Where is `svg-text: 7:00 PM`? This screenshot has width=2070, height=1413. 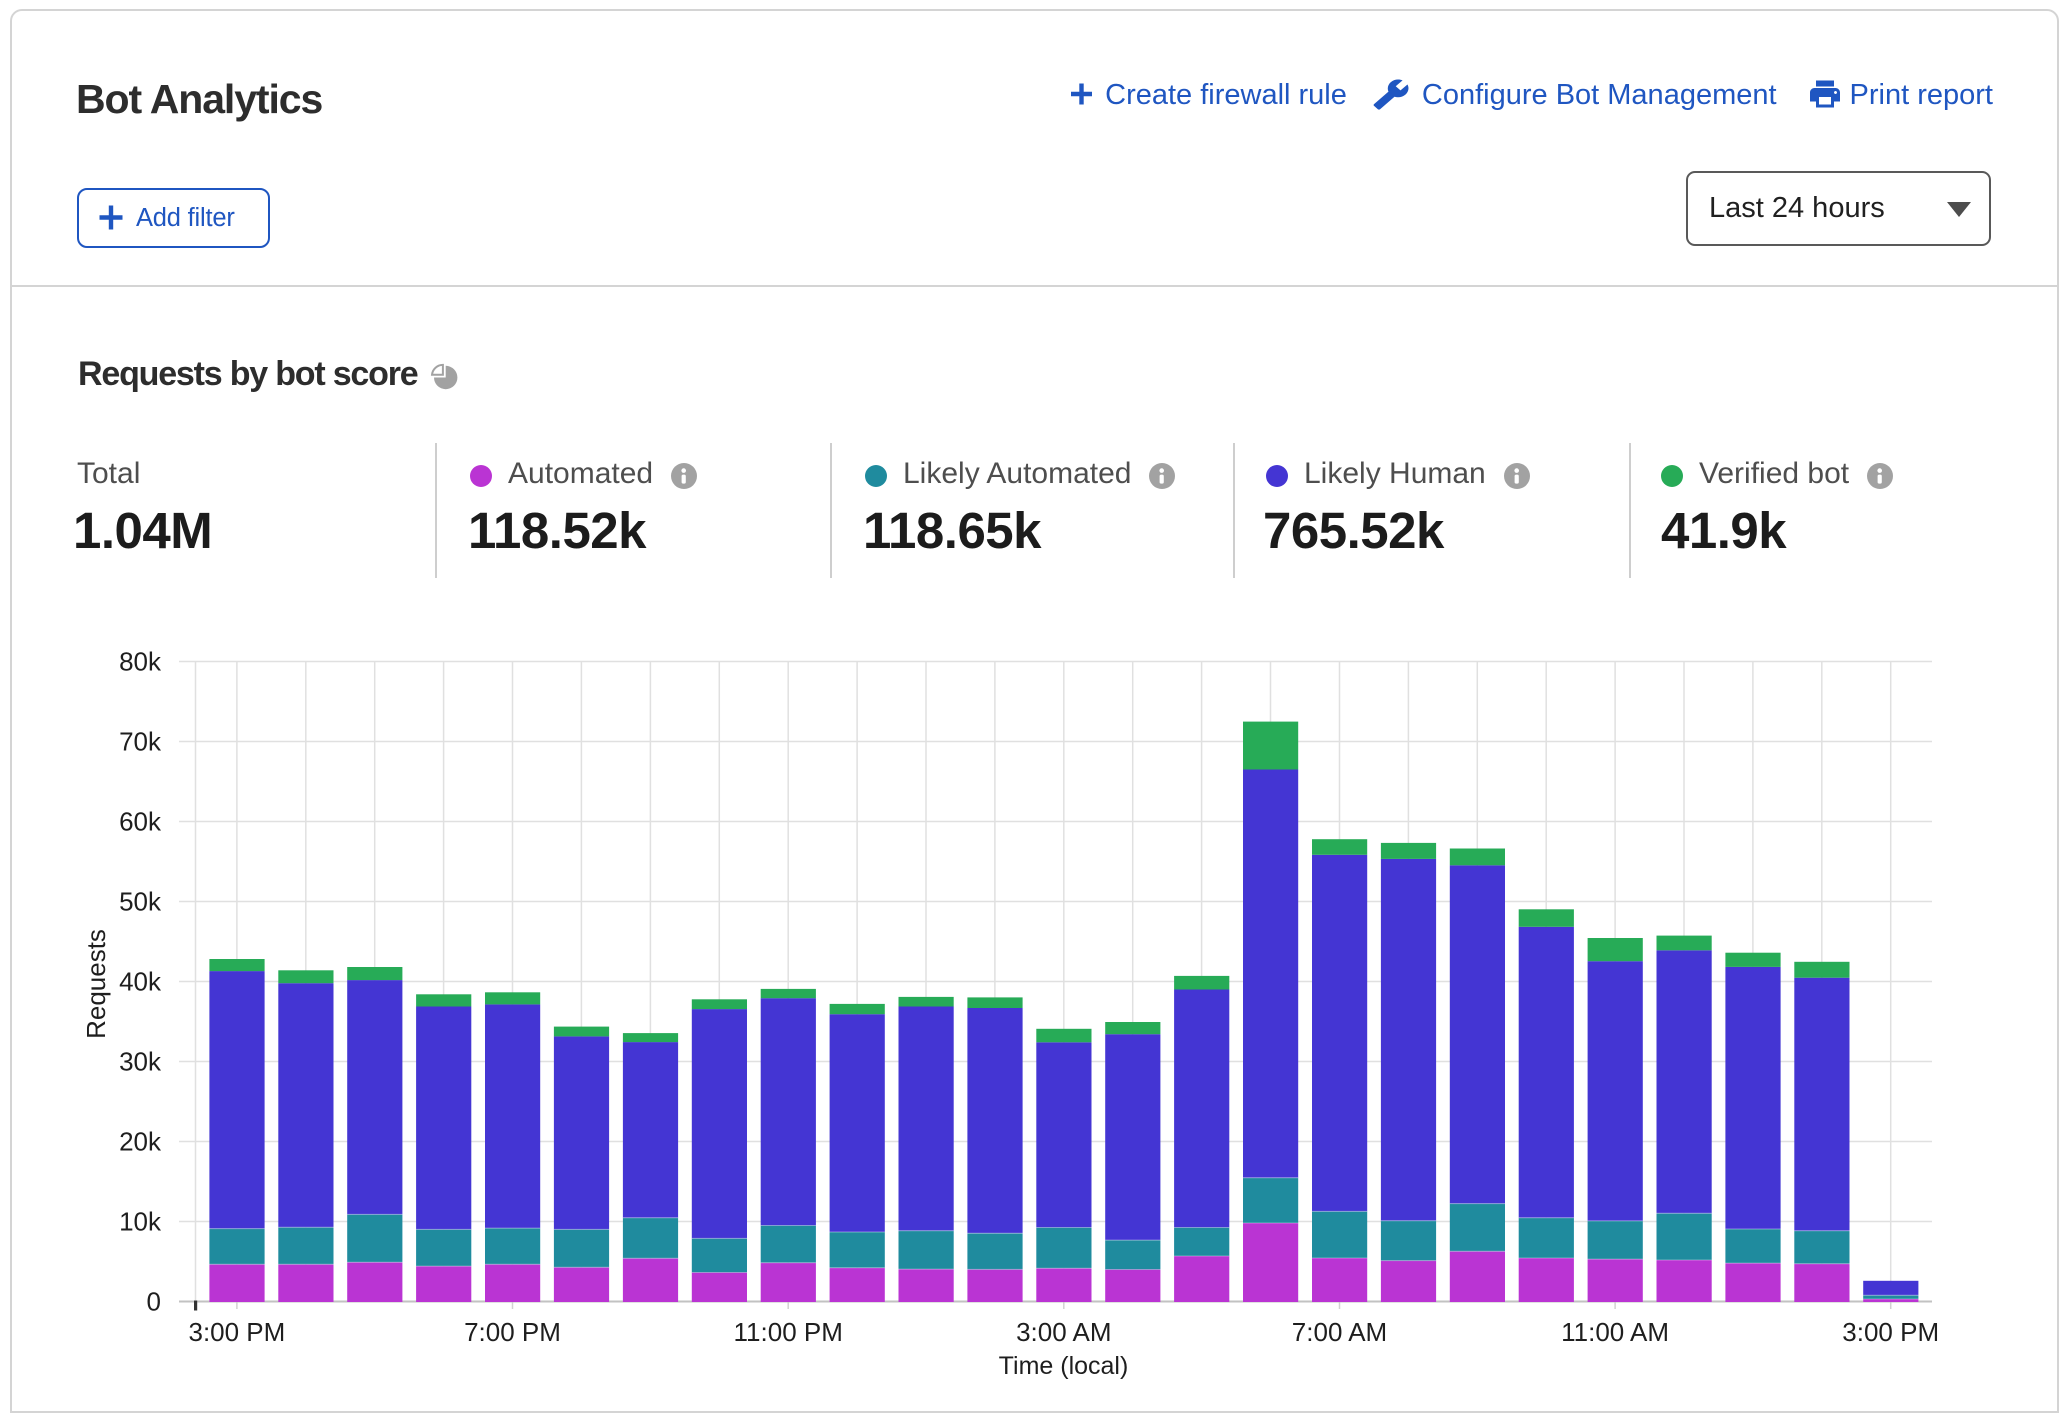 svg-text: 7:00 PM is located at coordinates (512, 1332).